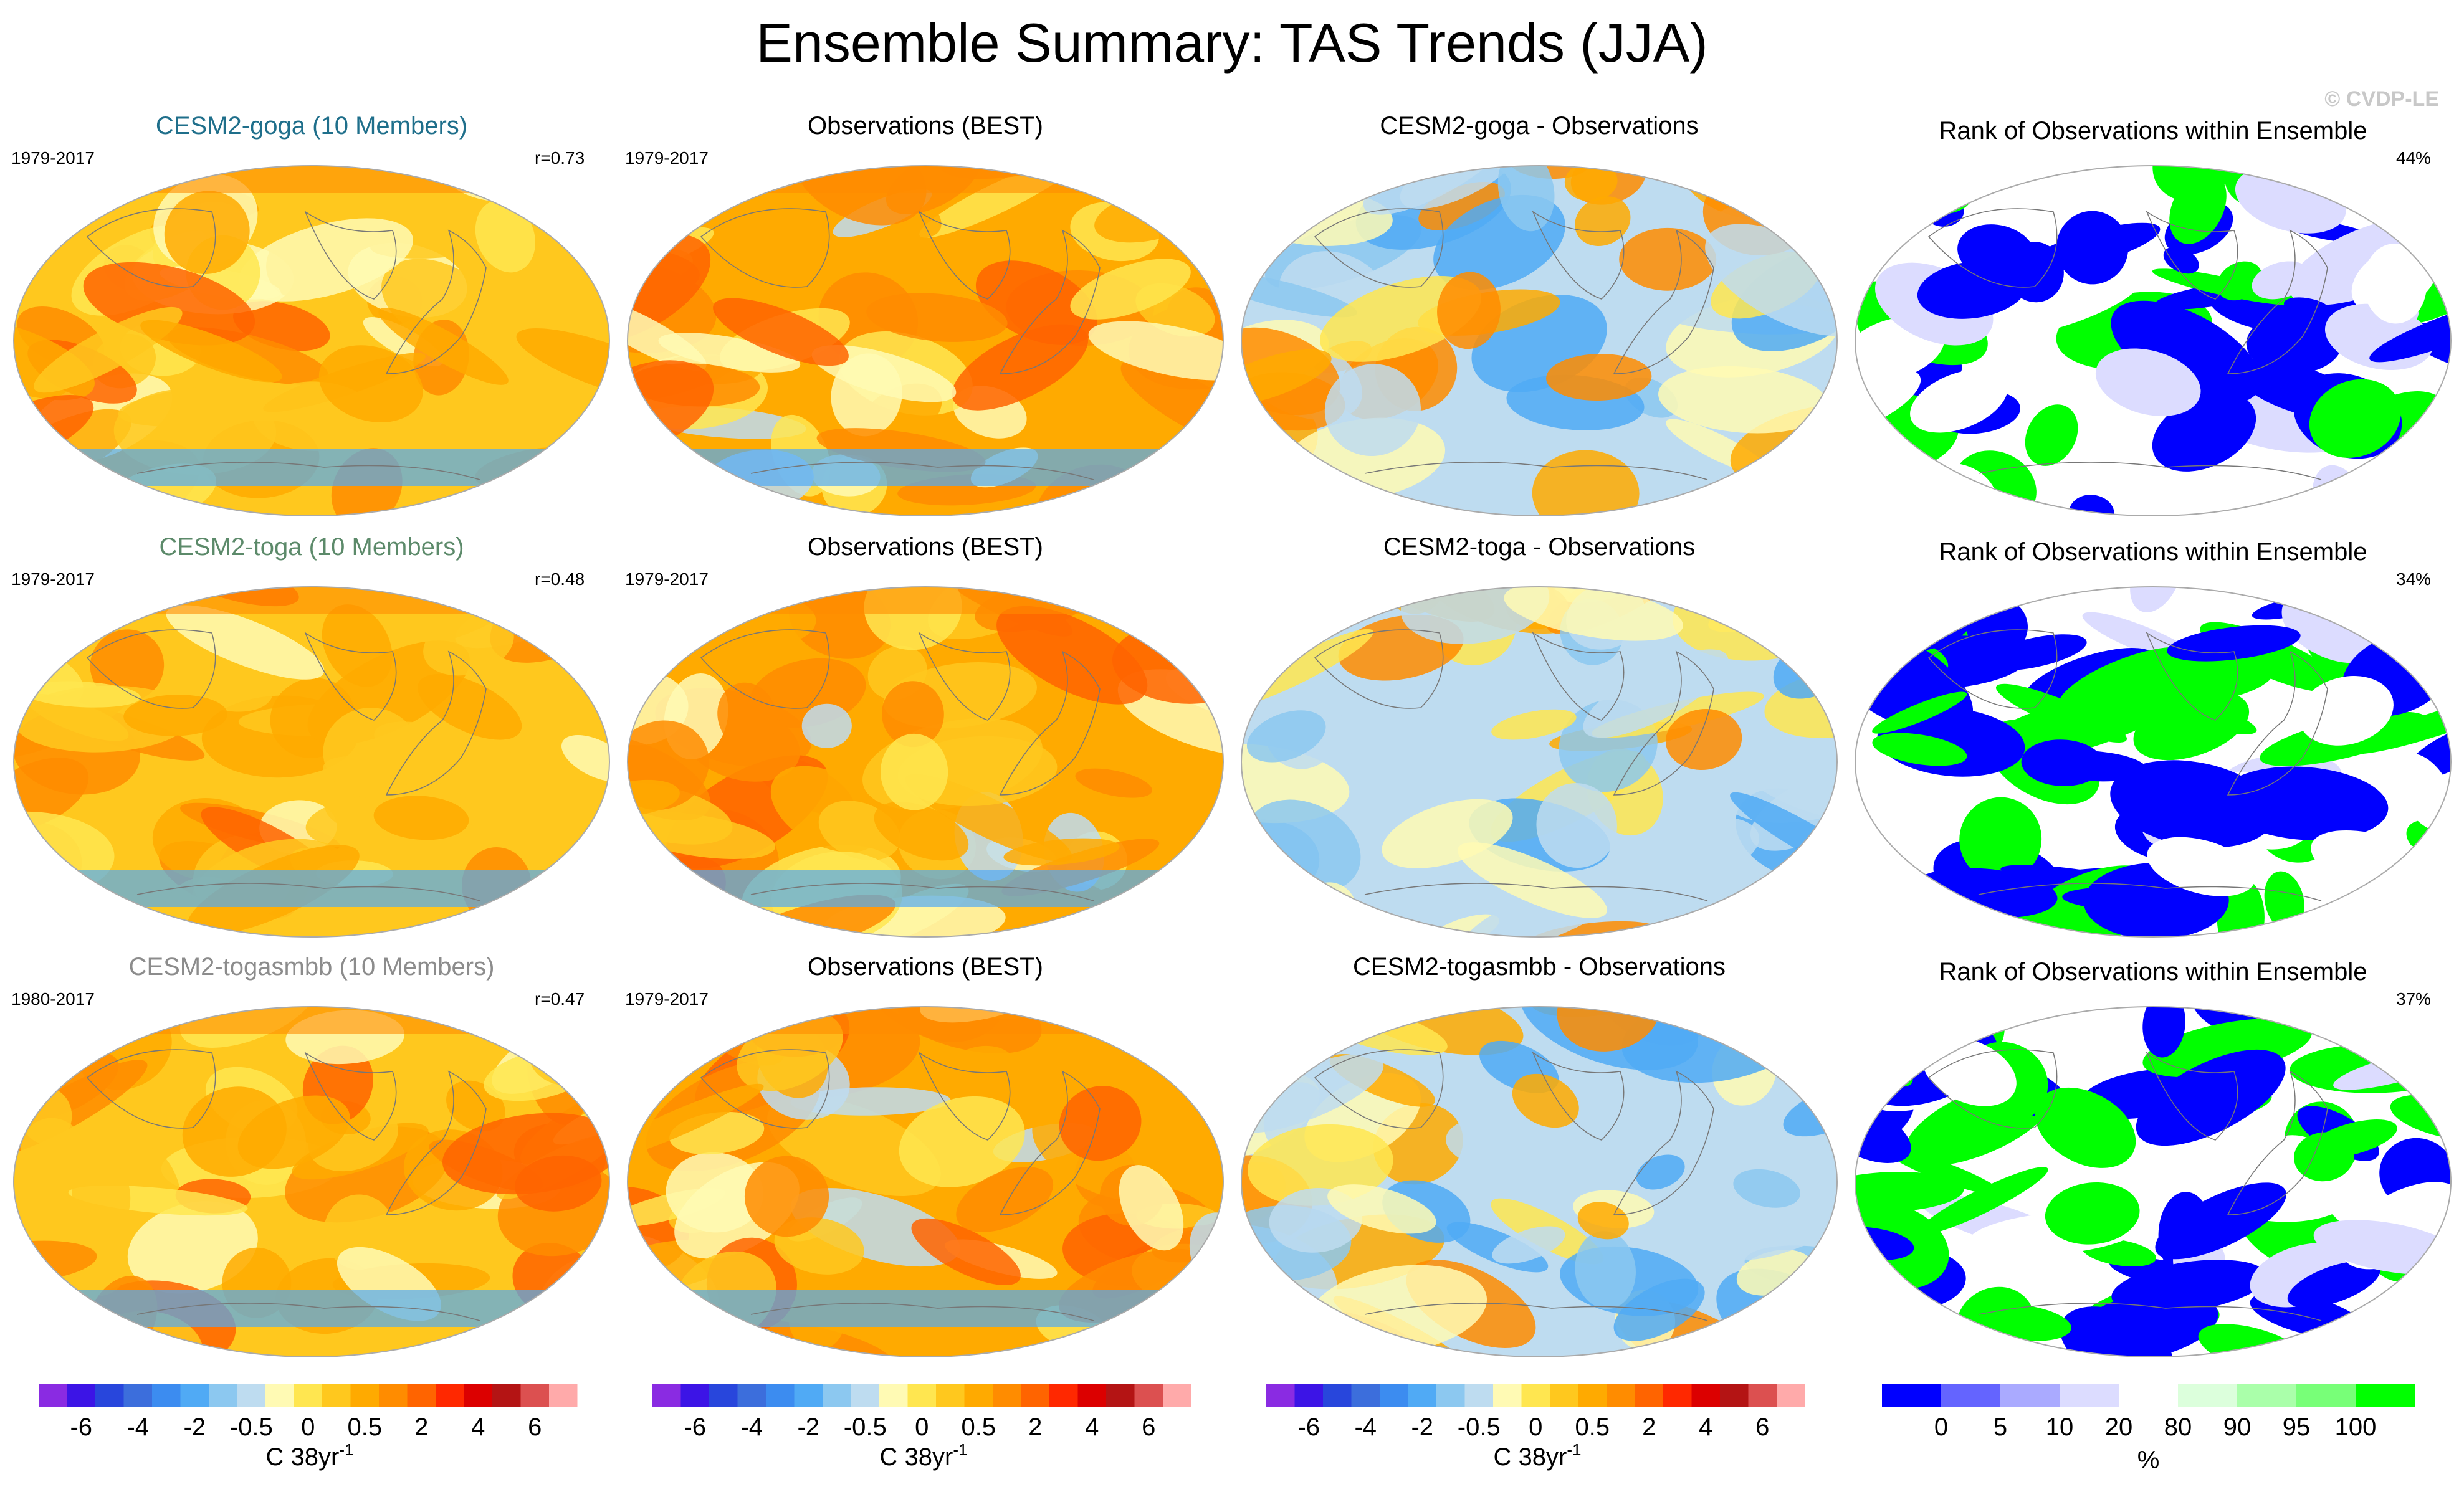 Image resolution: width=2464 pixels, height=1492 pixels. Describe the element at coordinates (2356, 1427) in the screenshot. I see `colorbar-tick-label: 100` at that location.